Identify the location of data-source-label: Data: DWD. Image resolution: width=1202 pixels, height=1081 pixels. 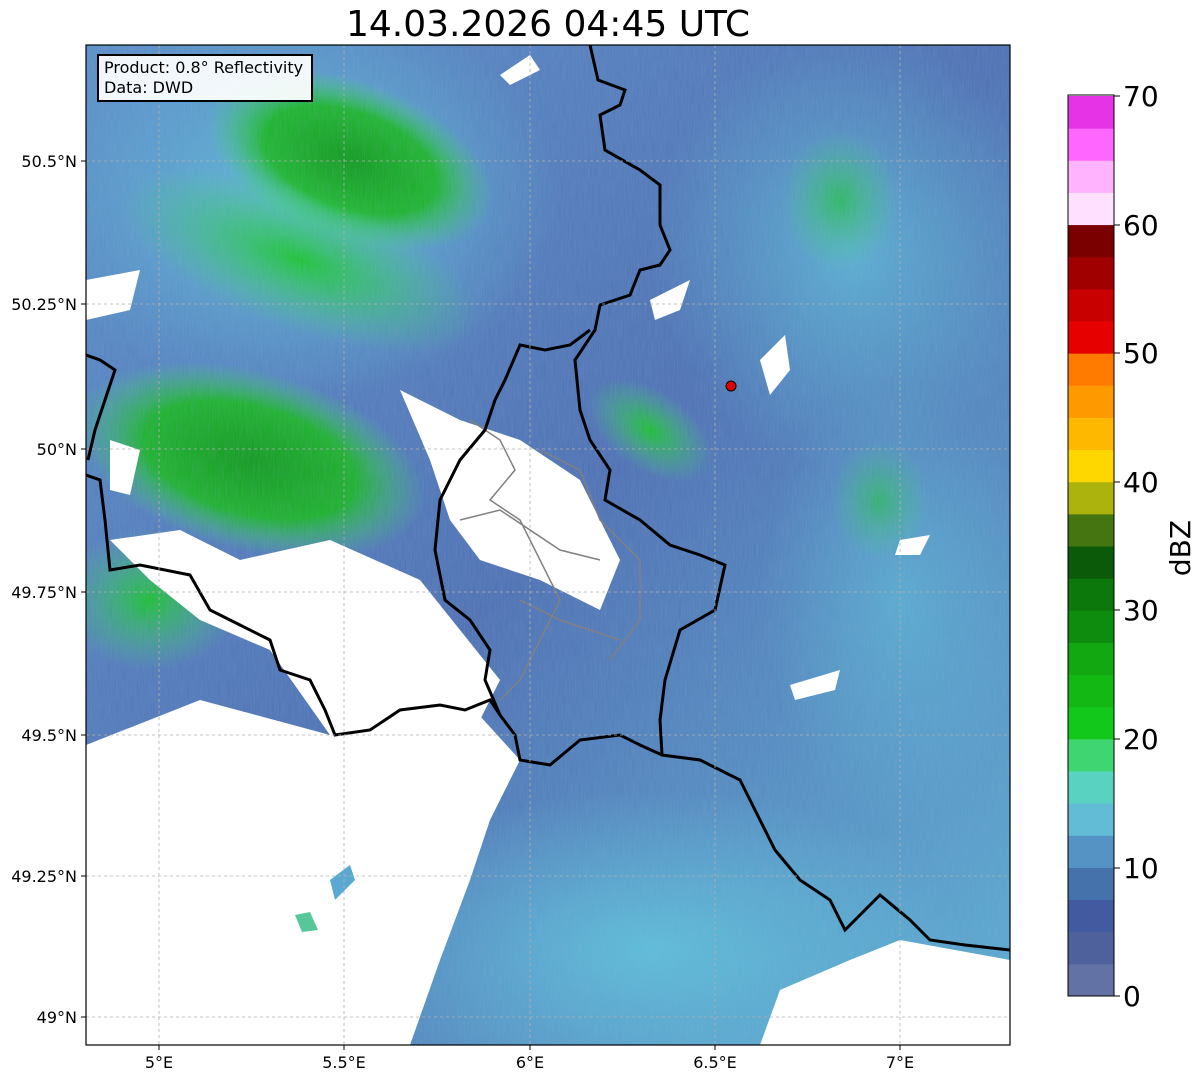
(149, 87).